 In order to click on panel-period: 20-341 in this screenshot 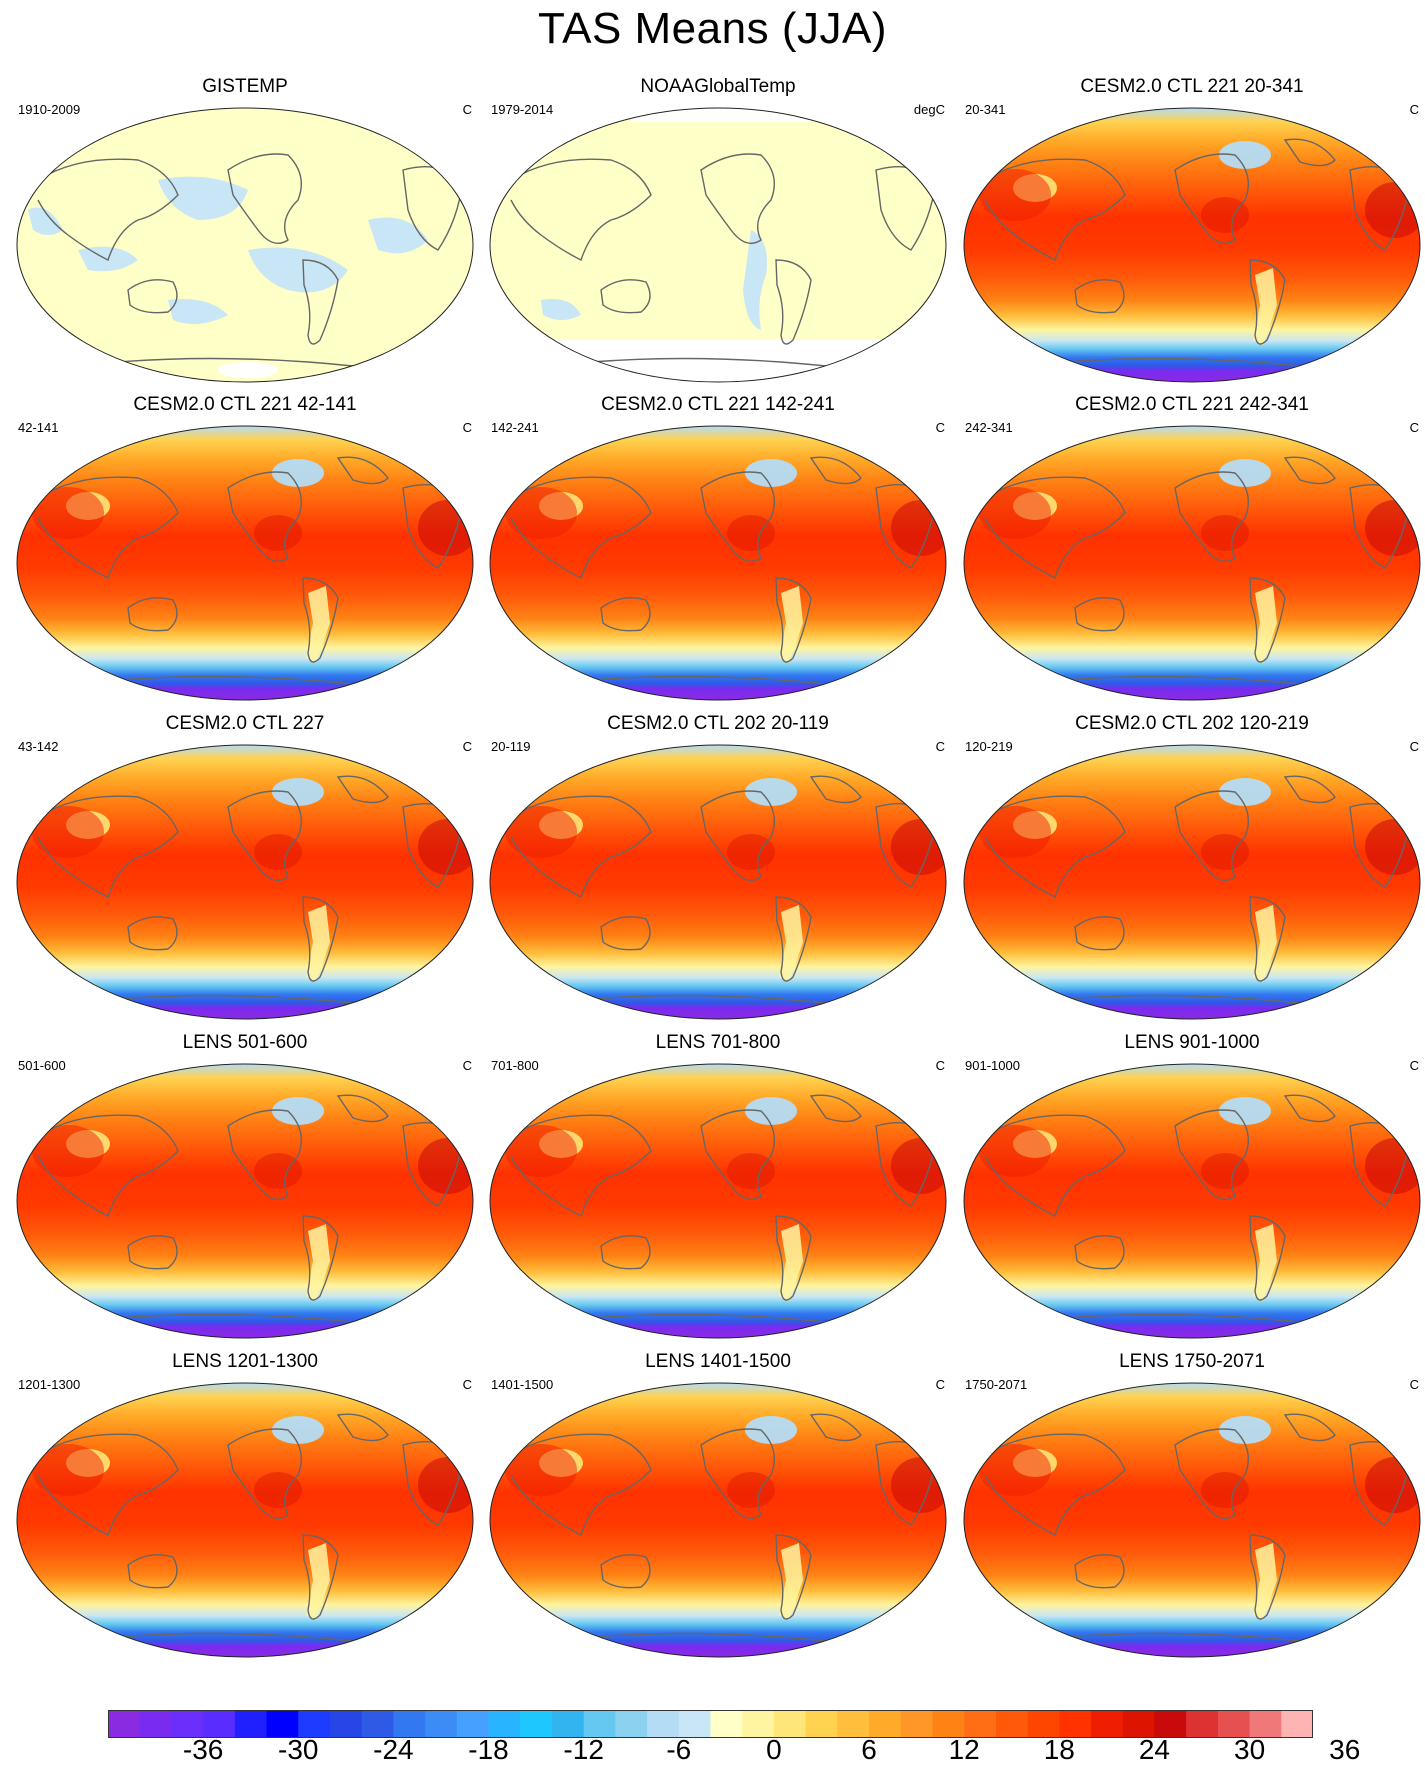, I will do `click(985, 109)`.